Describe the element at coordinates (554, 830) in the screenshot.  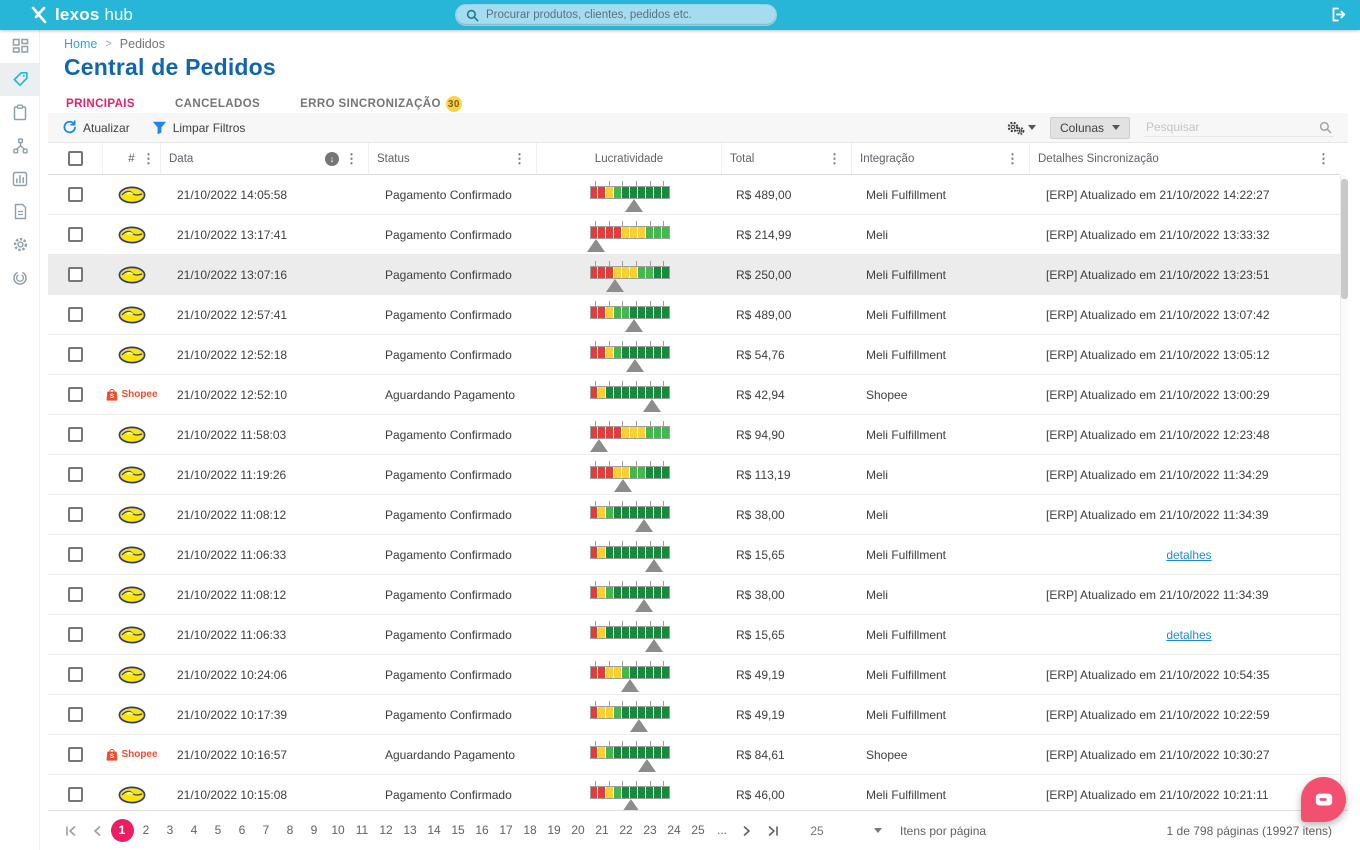
I see `page-number: 19` at that location.